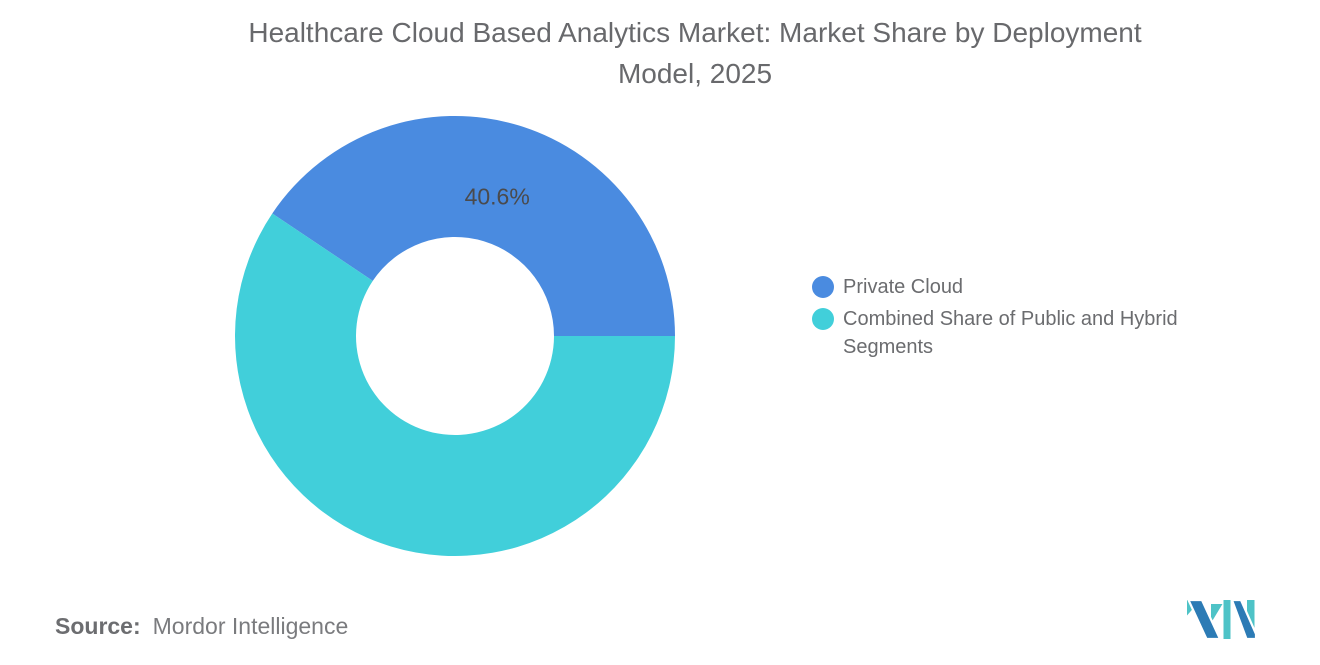 This screenshot has height=665, width=1320. What do you see at coordinates (497, 196) in the screenshot?
I see `slice-data-label: 40.6%` at bounding box center [497, 196].